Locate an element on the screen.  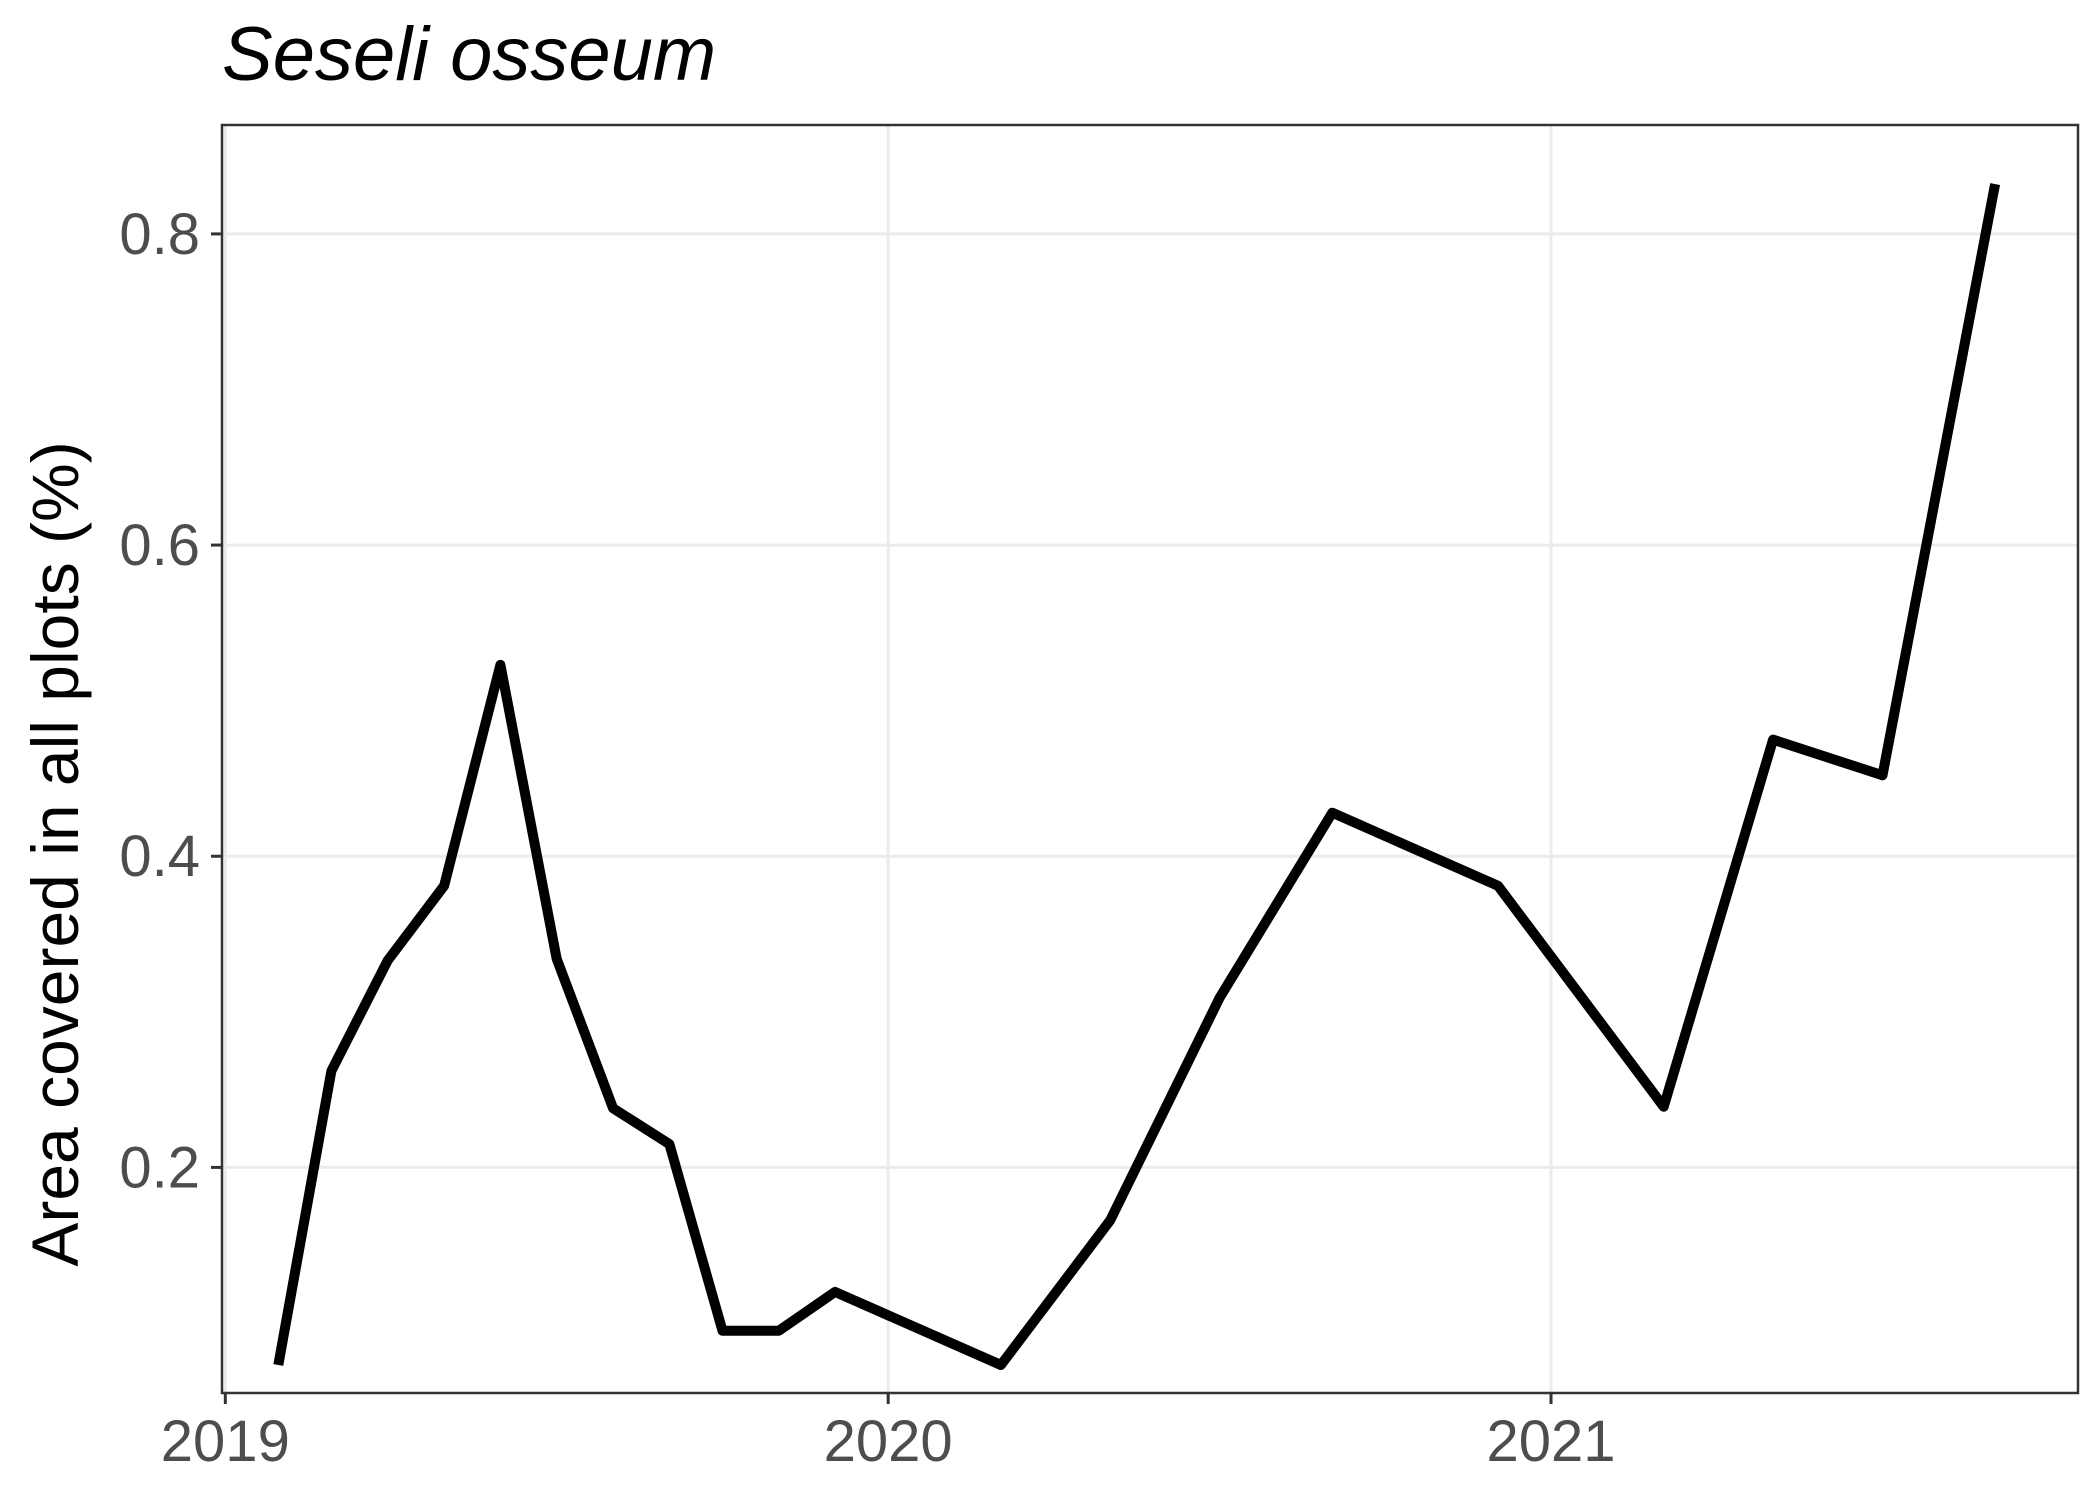
y-tick-label: 0.6 is located at coordinates (159, 545).